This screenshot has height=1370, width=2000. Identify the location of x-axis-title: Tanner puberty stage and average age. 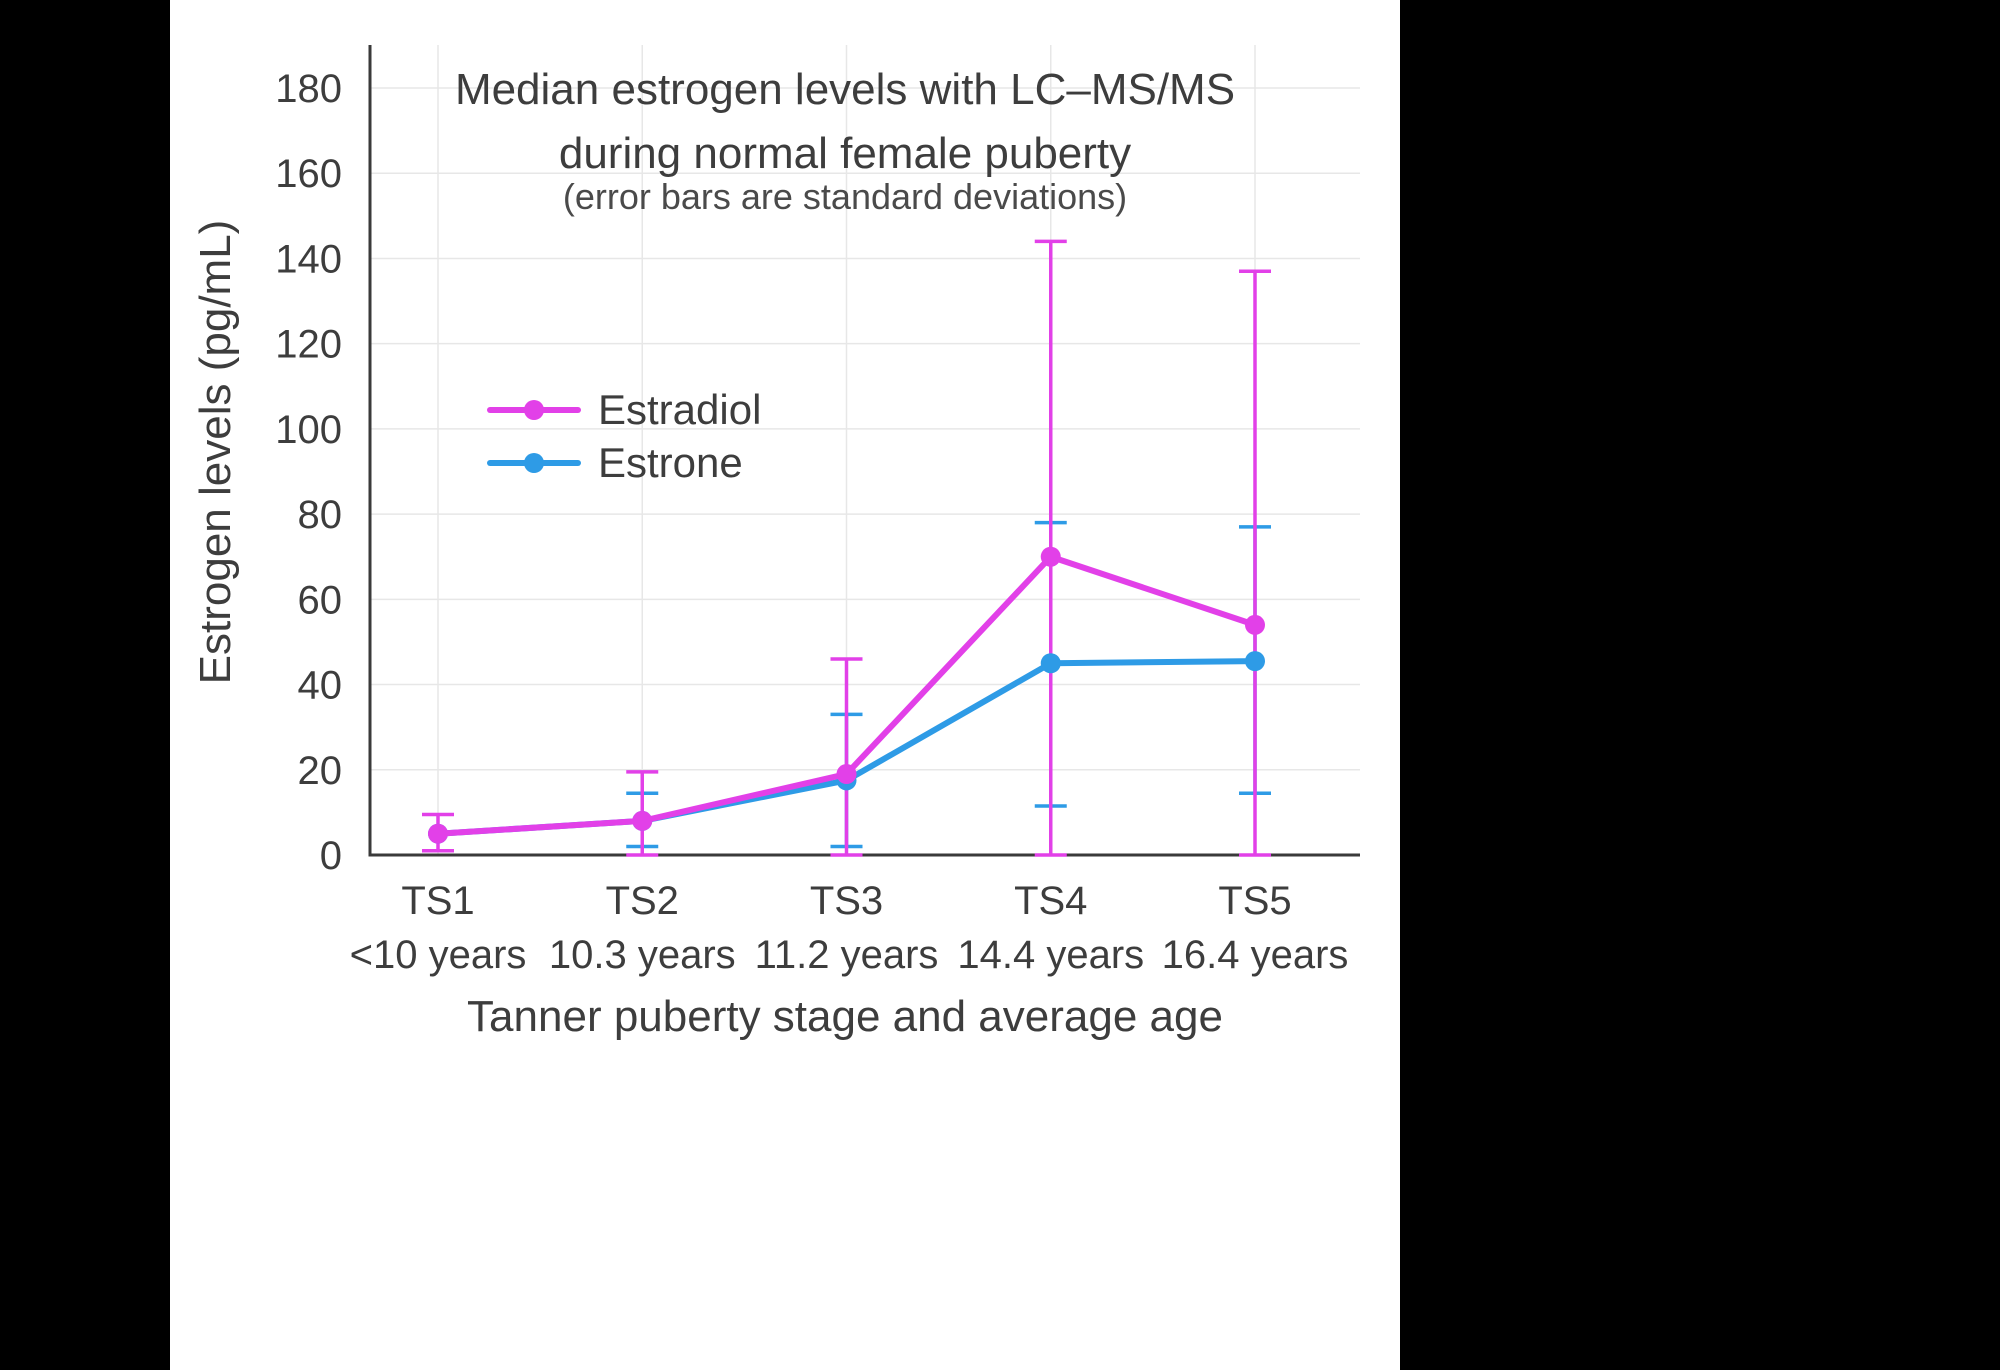
(845, 1016).